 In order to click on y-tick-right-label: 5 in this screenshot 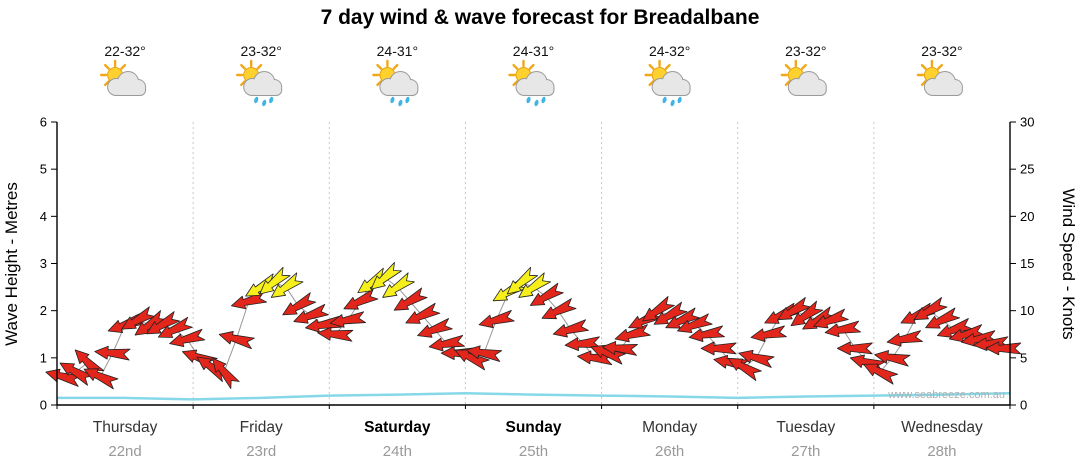, I will do `click(1023, 357)`.